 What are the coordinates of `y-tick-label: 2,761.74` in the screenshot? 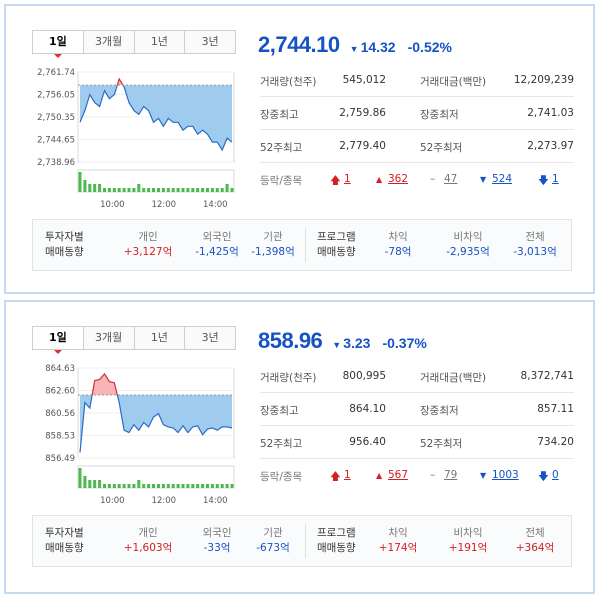 It's located at (56, 73).